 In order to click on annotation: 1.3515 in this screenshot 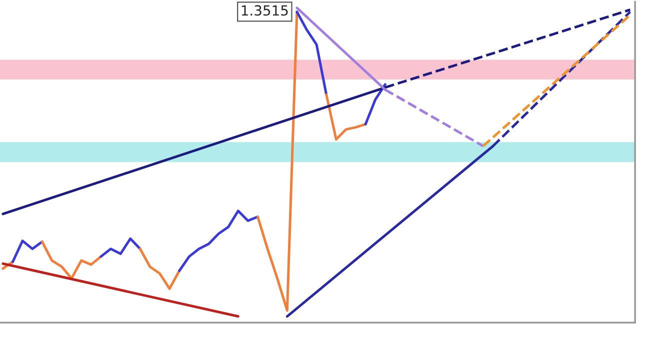, I will do `click(265, 10)`.